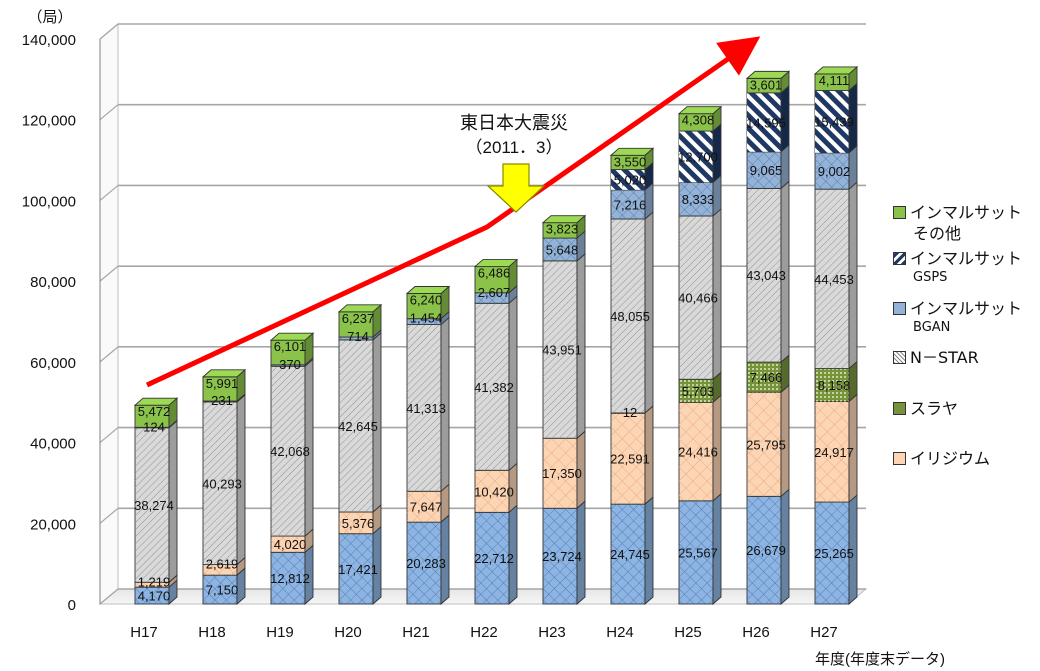  Describe the element at coordinates (72, 605) in the screenshot. I see `y-tick-label: 0` at that location.